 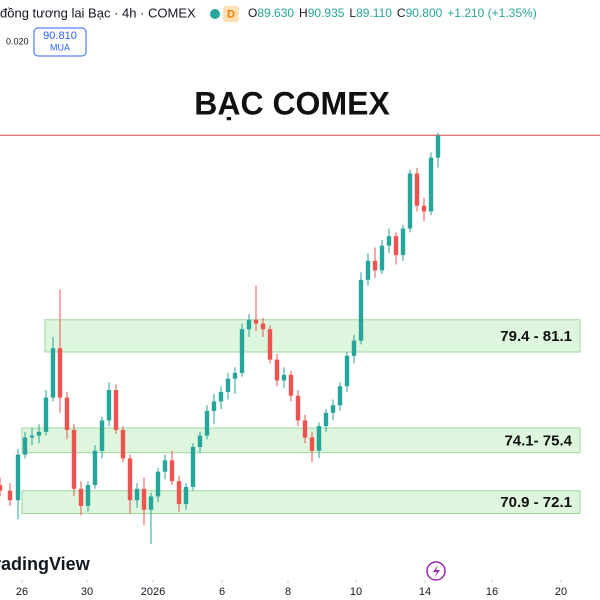 What do you see at coordinates (222, 592) in the screenshot?
I see `x-tick-label: 6` at bounding box center [222, 592].